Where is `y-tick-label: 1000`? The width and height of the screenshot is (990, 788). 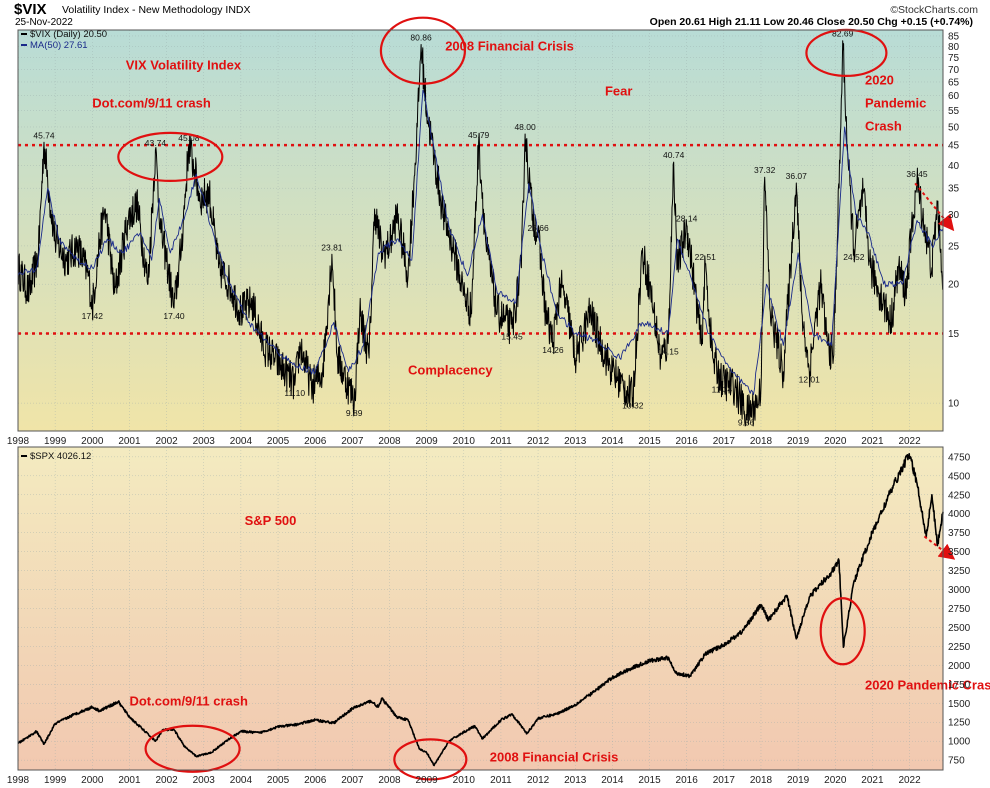 y-tick-label: 1000 is located at coordinates (959, 742).